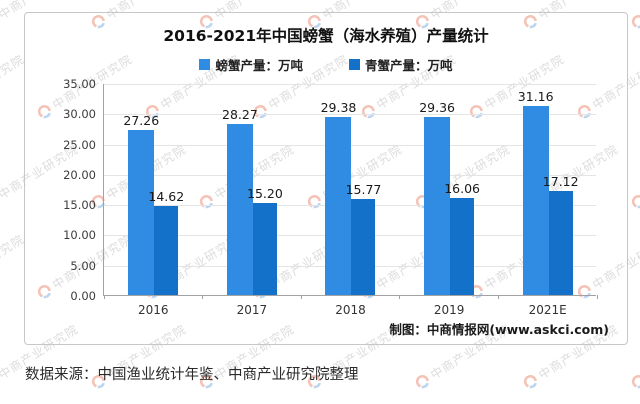 This screenshot has height=404, width=640. I want to click on legend-item-2: 青蟹产量：万吨, so click(401, 64).